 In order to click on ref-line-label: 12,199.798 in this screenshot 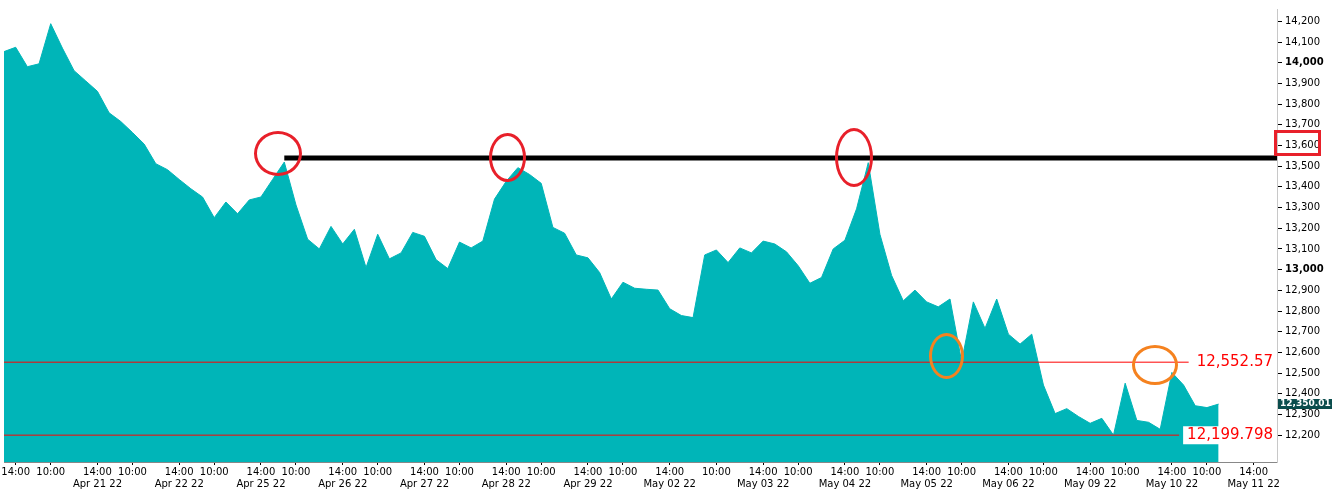, I will do `click(1230, 434)`.